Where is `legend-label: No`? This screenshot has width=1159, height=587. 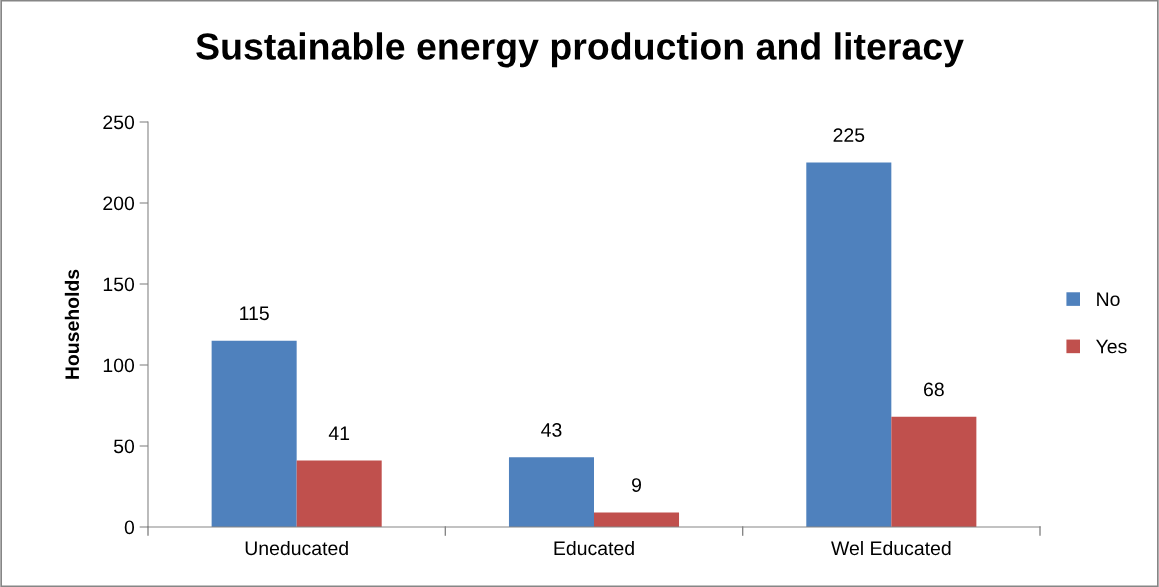
legend-label: No is located at coordinates (1108, 299).